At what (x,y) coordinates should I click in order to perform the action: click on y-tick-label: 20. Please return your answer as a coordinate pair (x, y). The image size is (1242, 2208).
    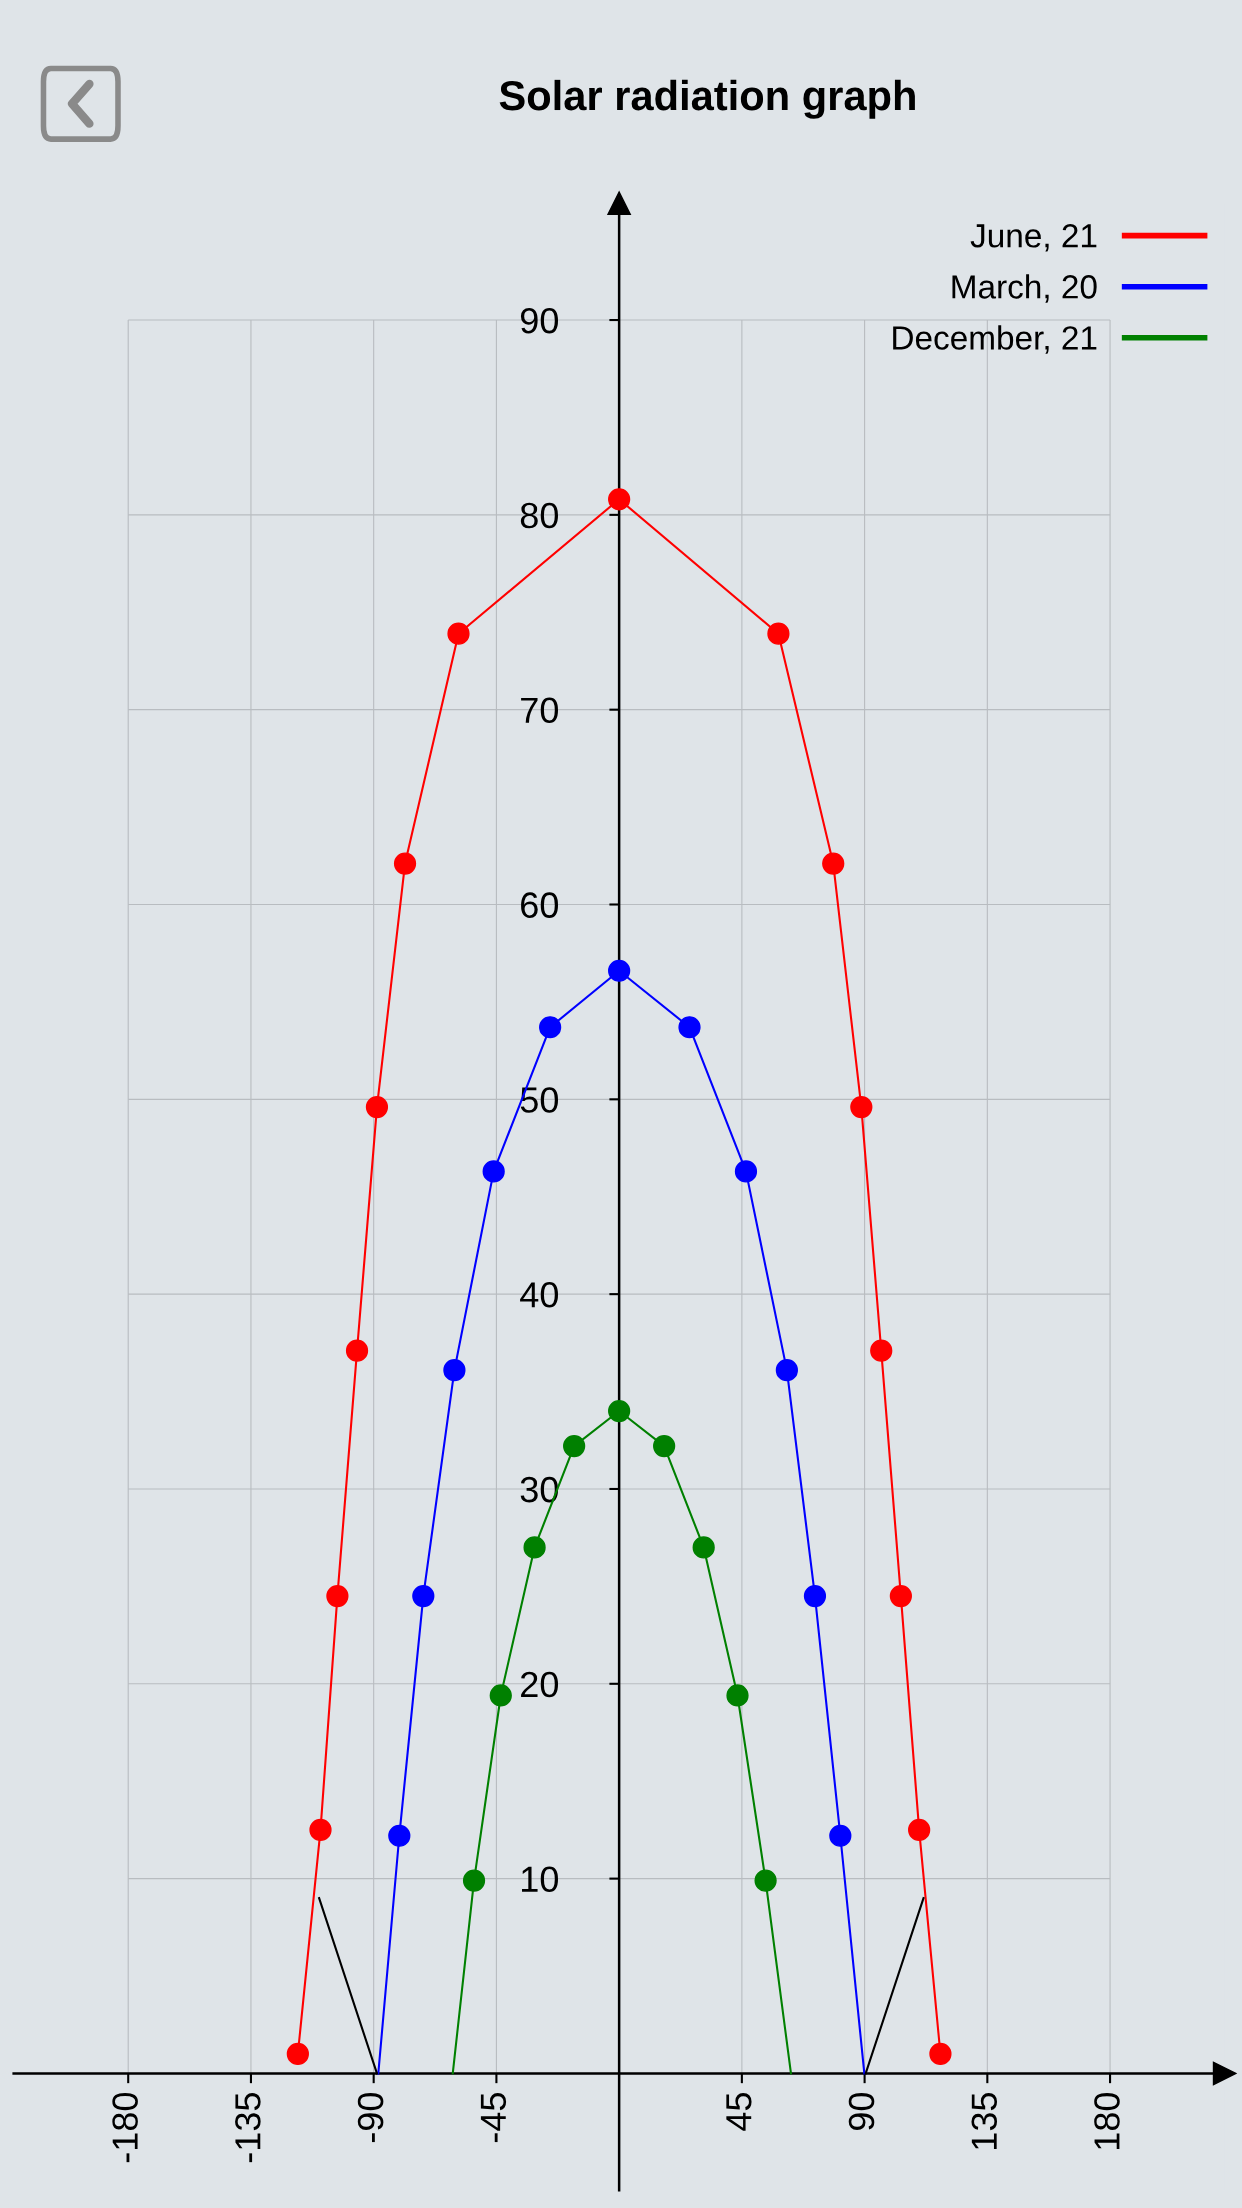
    Looking at the image, I should click on (540, 1684).